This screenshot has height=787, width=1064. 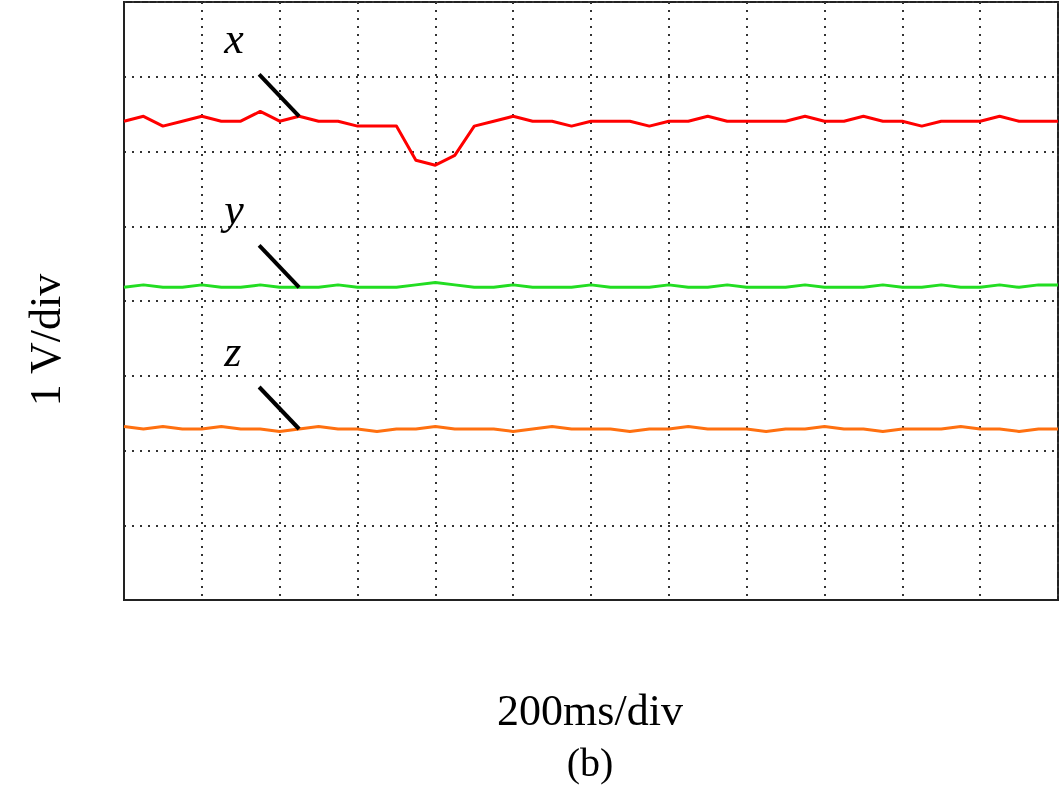 I want to click on series-label: z, so click(x=232, y=351).